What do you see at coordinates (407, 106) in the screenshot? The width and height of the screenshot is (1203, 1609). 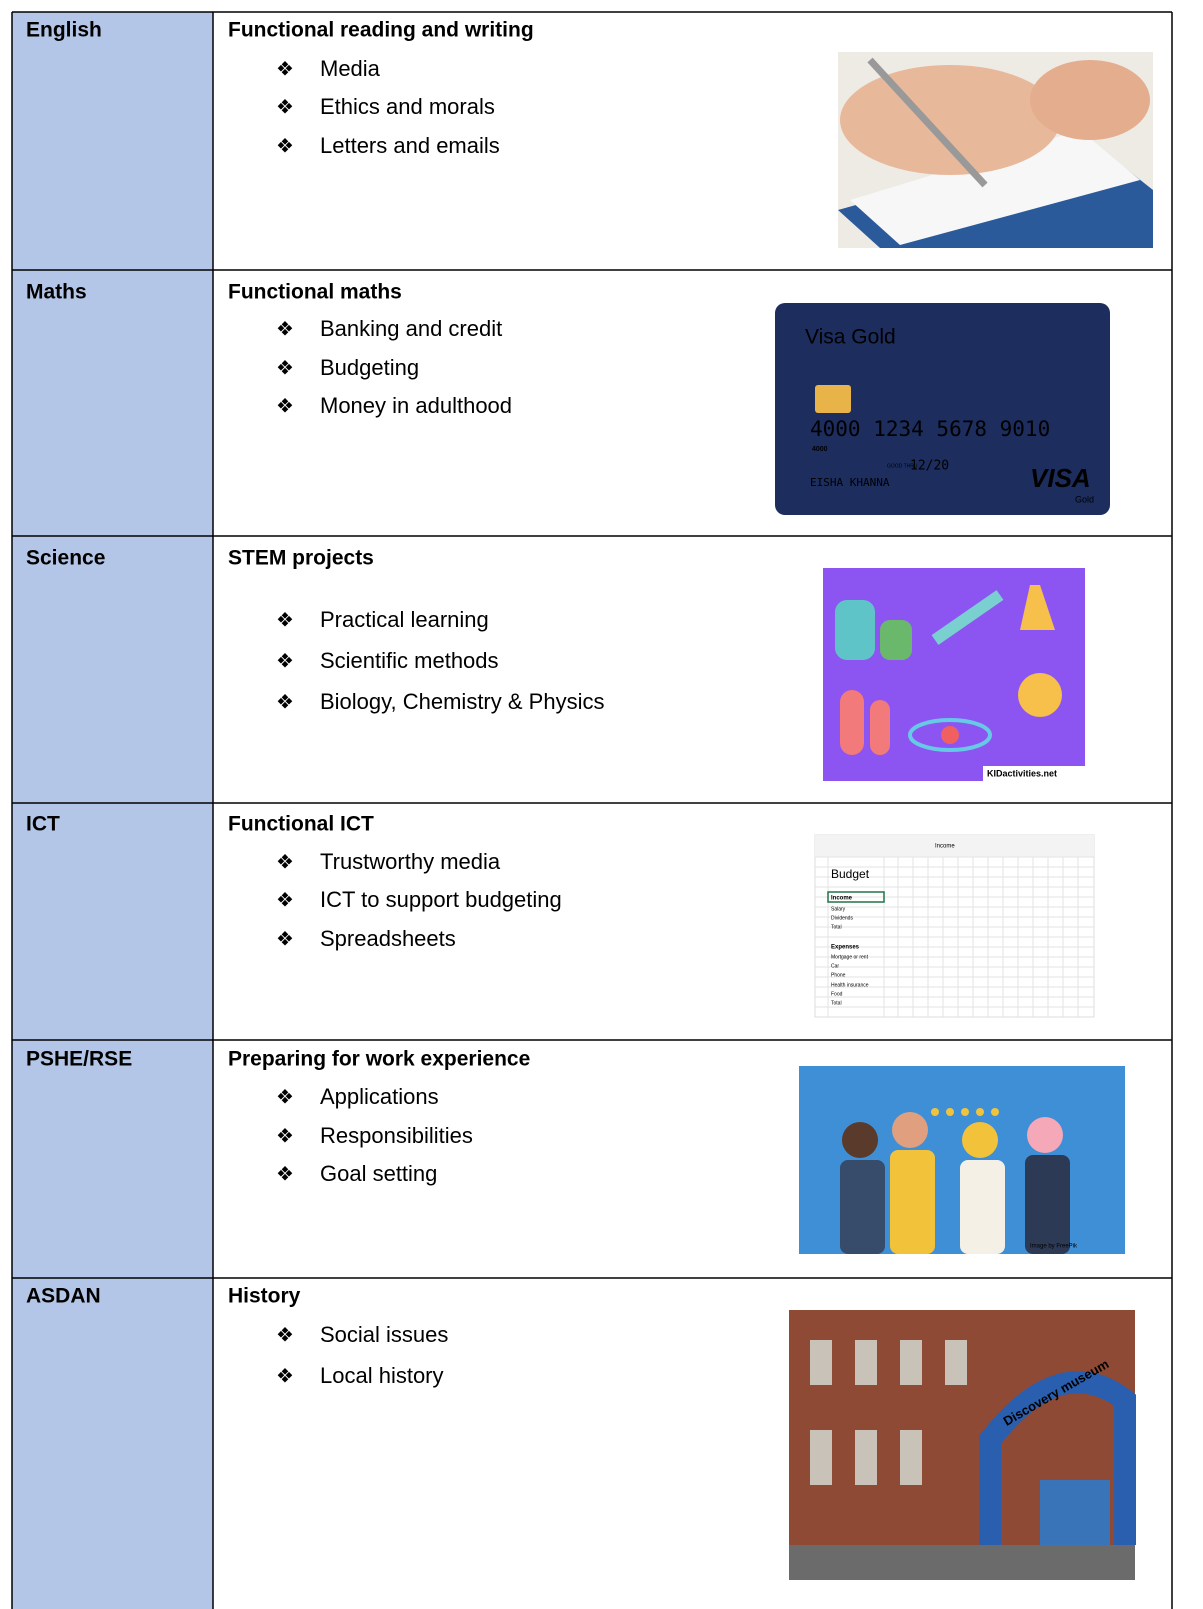 I see `list-item: Ethics and morals` at bounding box center [407, 106].